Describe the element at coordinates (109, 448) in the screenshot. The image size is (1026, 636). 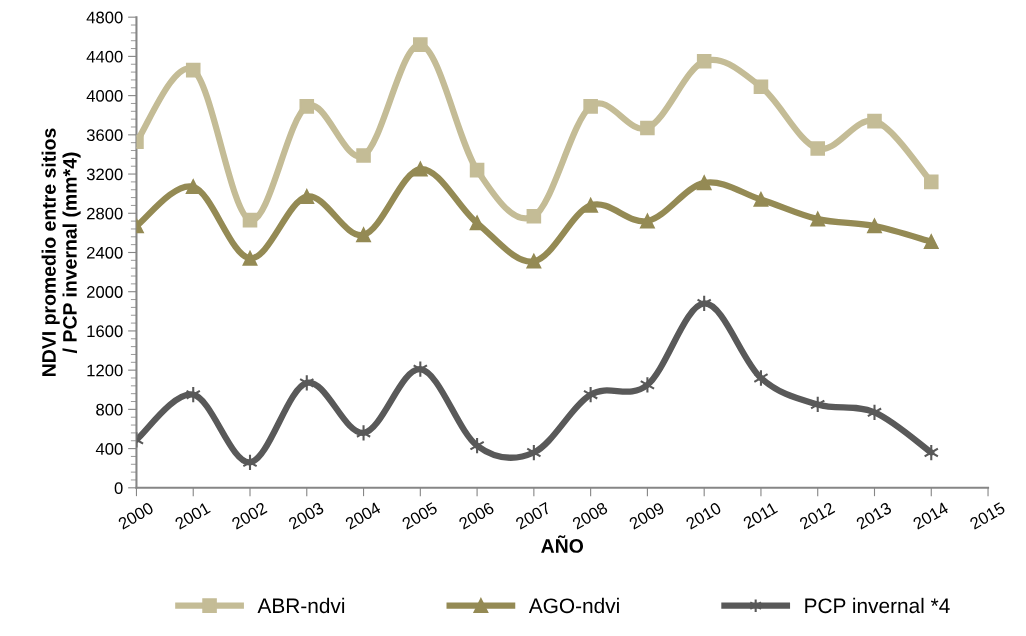
I see `y-tick-label: 400` at that location.